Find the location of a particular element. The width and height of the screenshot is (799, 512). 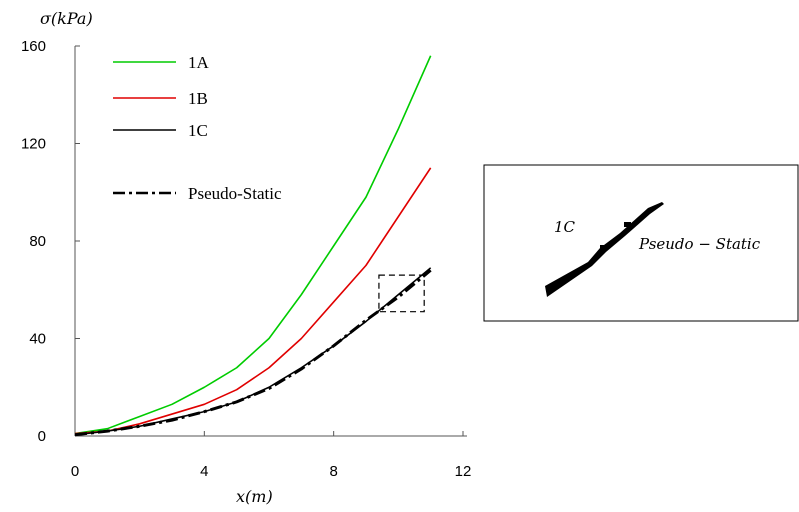

zoom-box is located at coordinates (401, 293).